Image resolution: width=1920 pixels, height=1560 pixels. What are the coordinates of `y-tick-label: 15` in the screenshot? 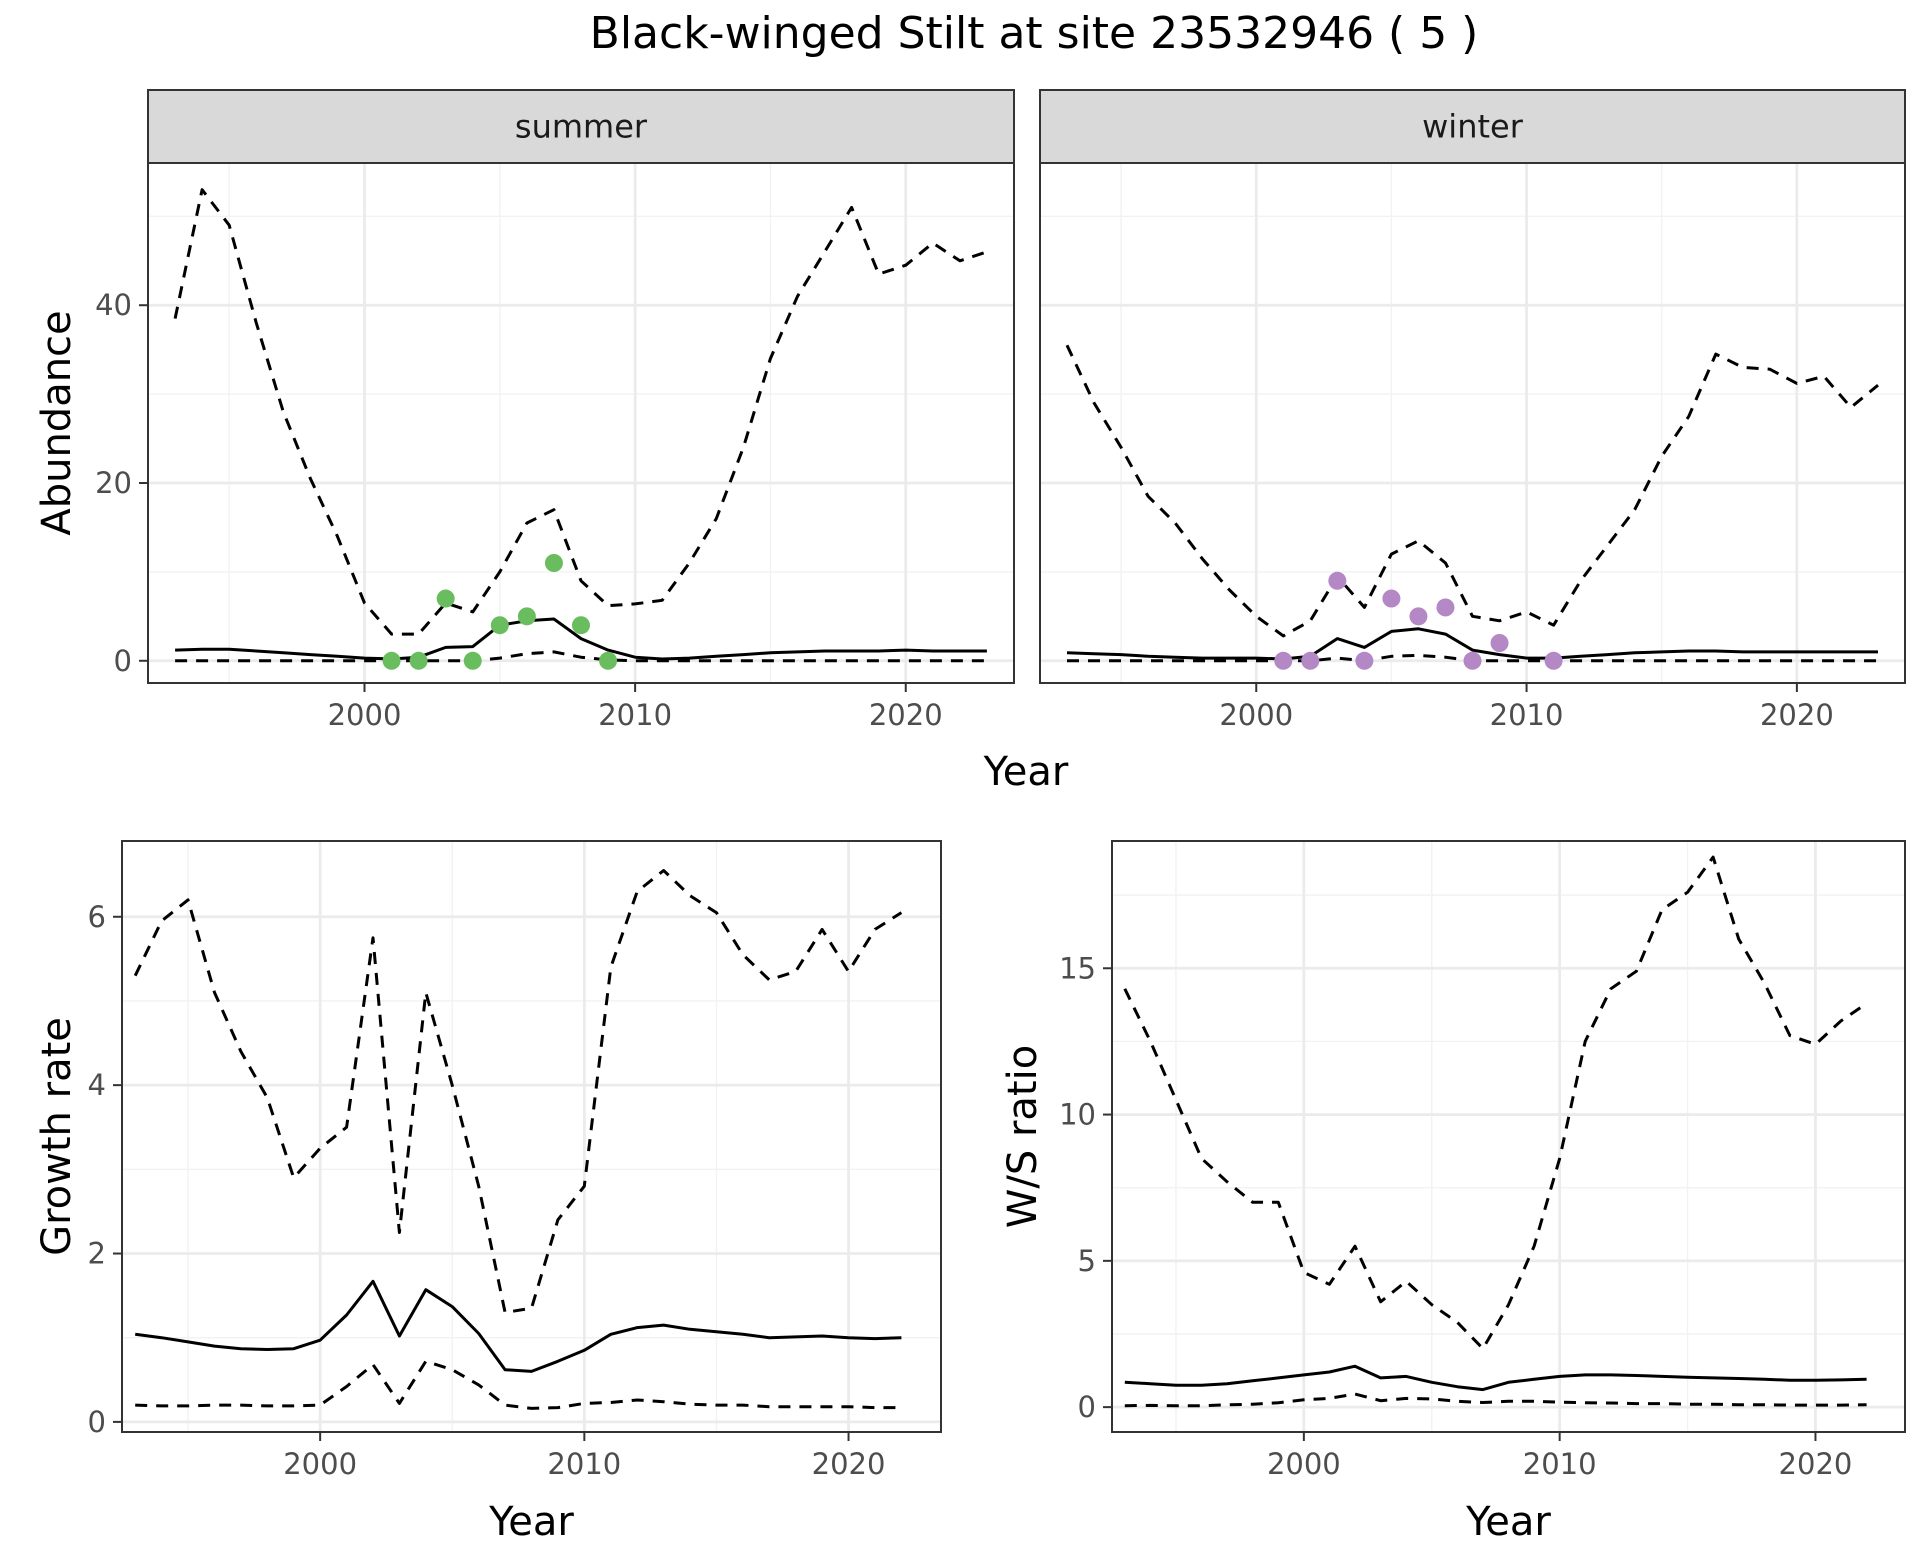 It's located at (1077, 968).